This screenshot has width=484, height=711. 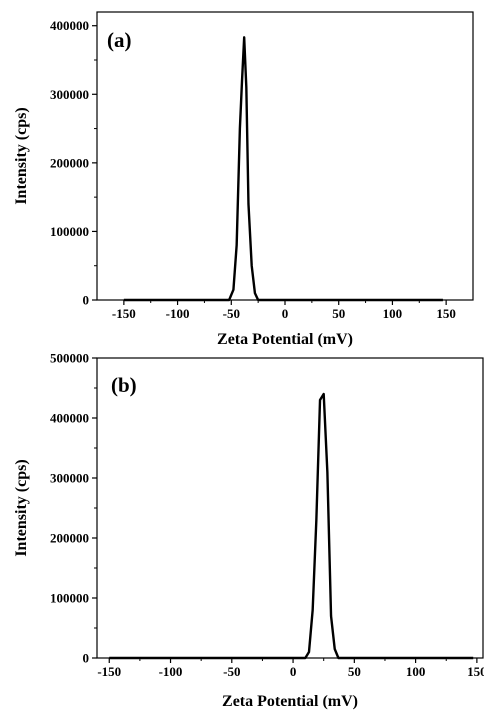 What do you see at coordinates (69, 598) in the screenshot?
I see `y-tick-label-b: 100000` at bounding box center [69, 598].